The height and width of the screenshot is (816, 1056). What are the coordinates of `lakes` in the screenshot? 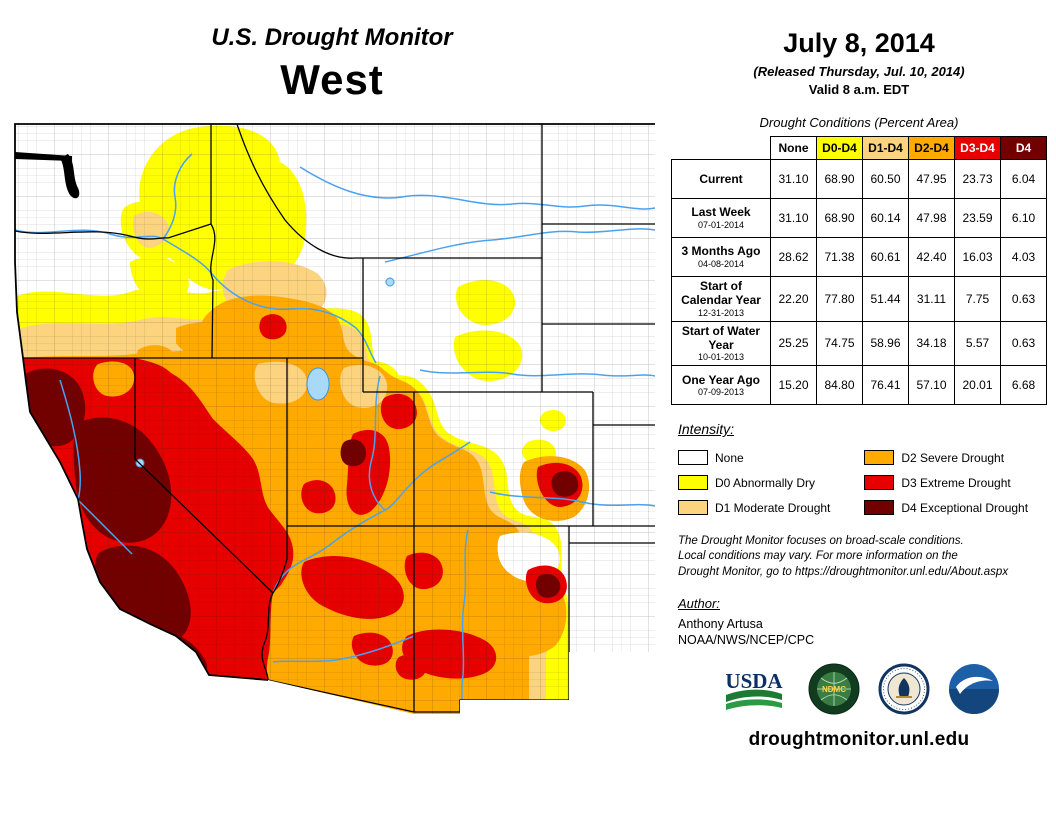 It's located at (265, 372).